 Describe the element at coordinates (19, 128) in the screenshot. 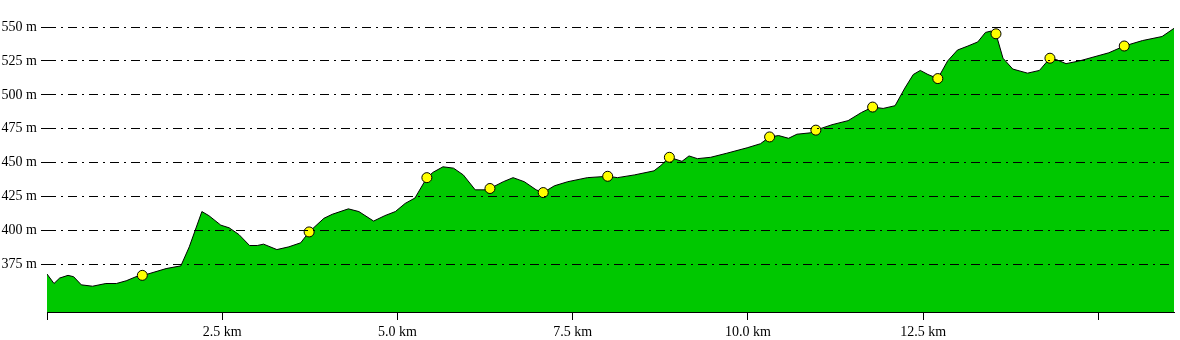

I see `y-tick-label: 475 m` at that location.